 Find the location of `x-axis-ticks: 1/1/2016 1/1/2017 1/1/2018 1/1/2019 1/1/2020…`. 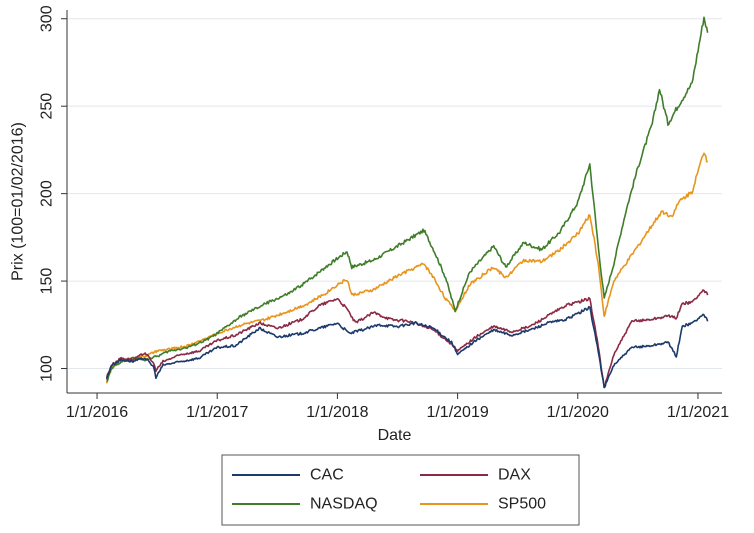

x-axis-ticks: 1/1/2016 1/1/2017 1/1/2018 1/1/2019 1/1/2020… is located at coordinates (397, 407).